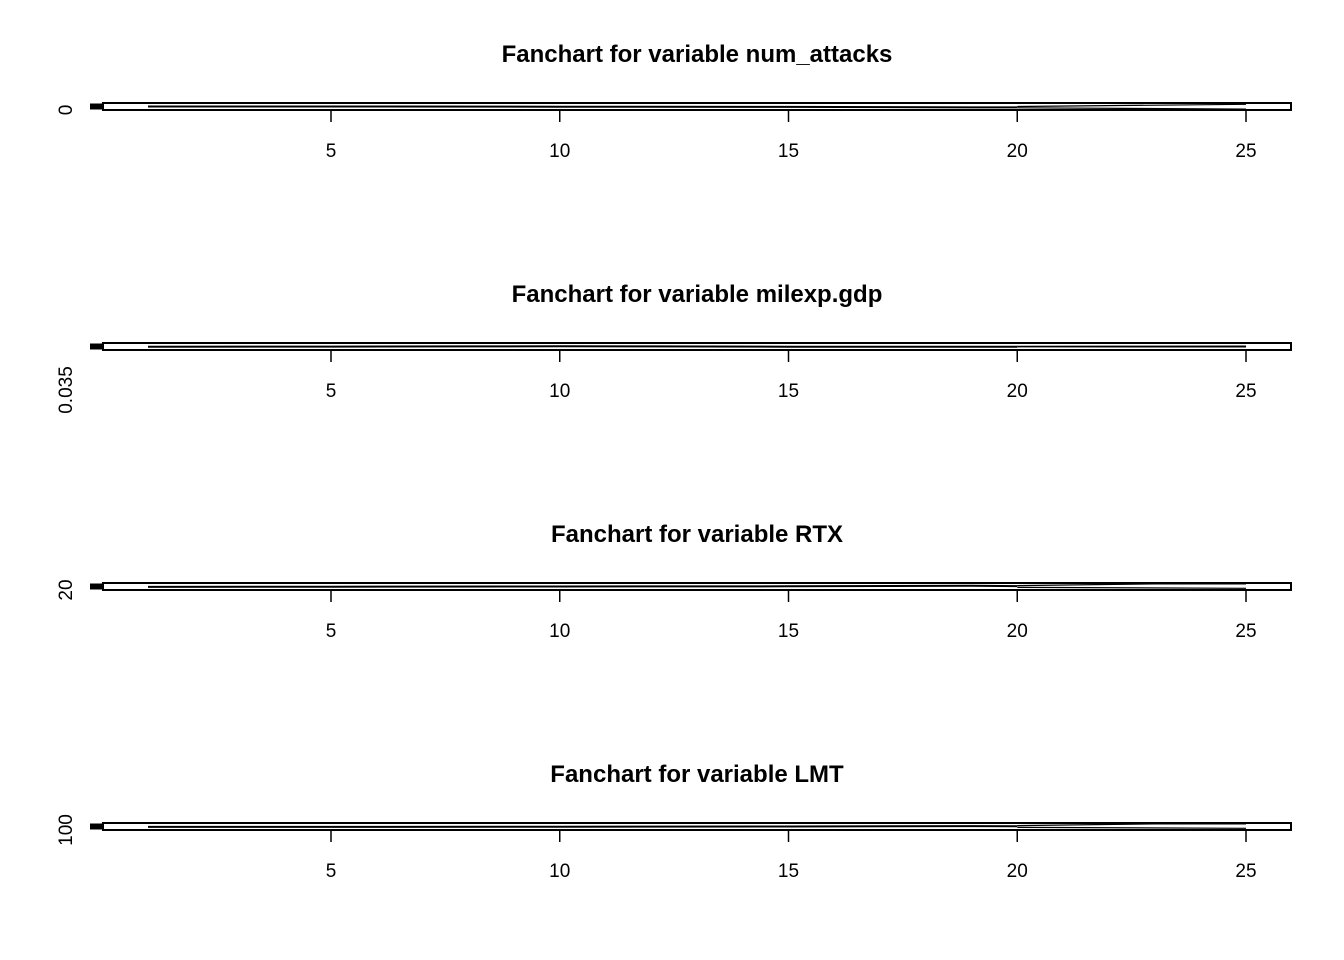 The height and width of the screenshot is (960, 1344). I want to click on panel-title: Fanchart for variable num_attacks, so click(697, 54).